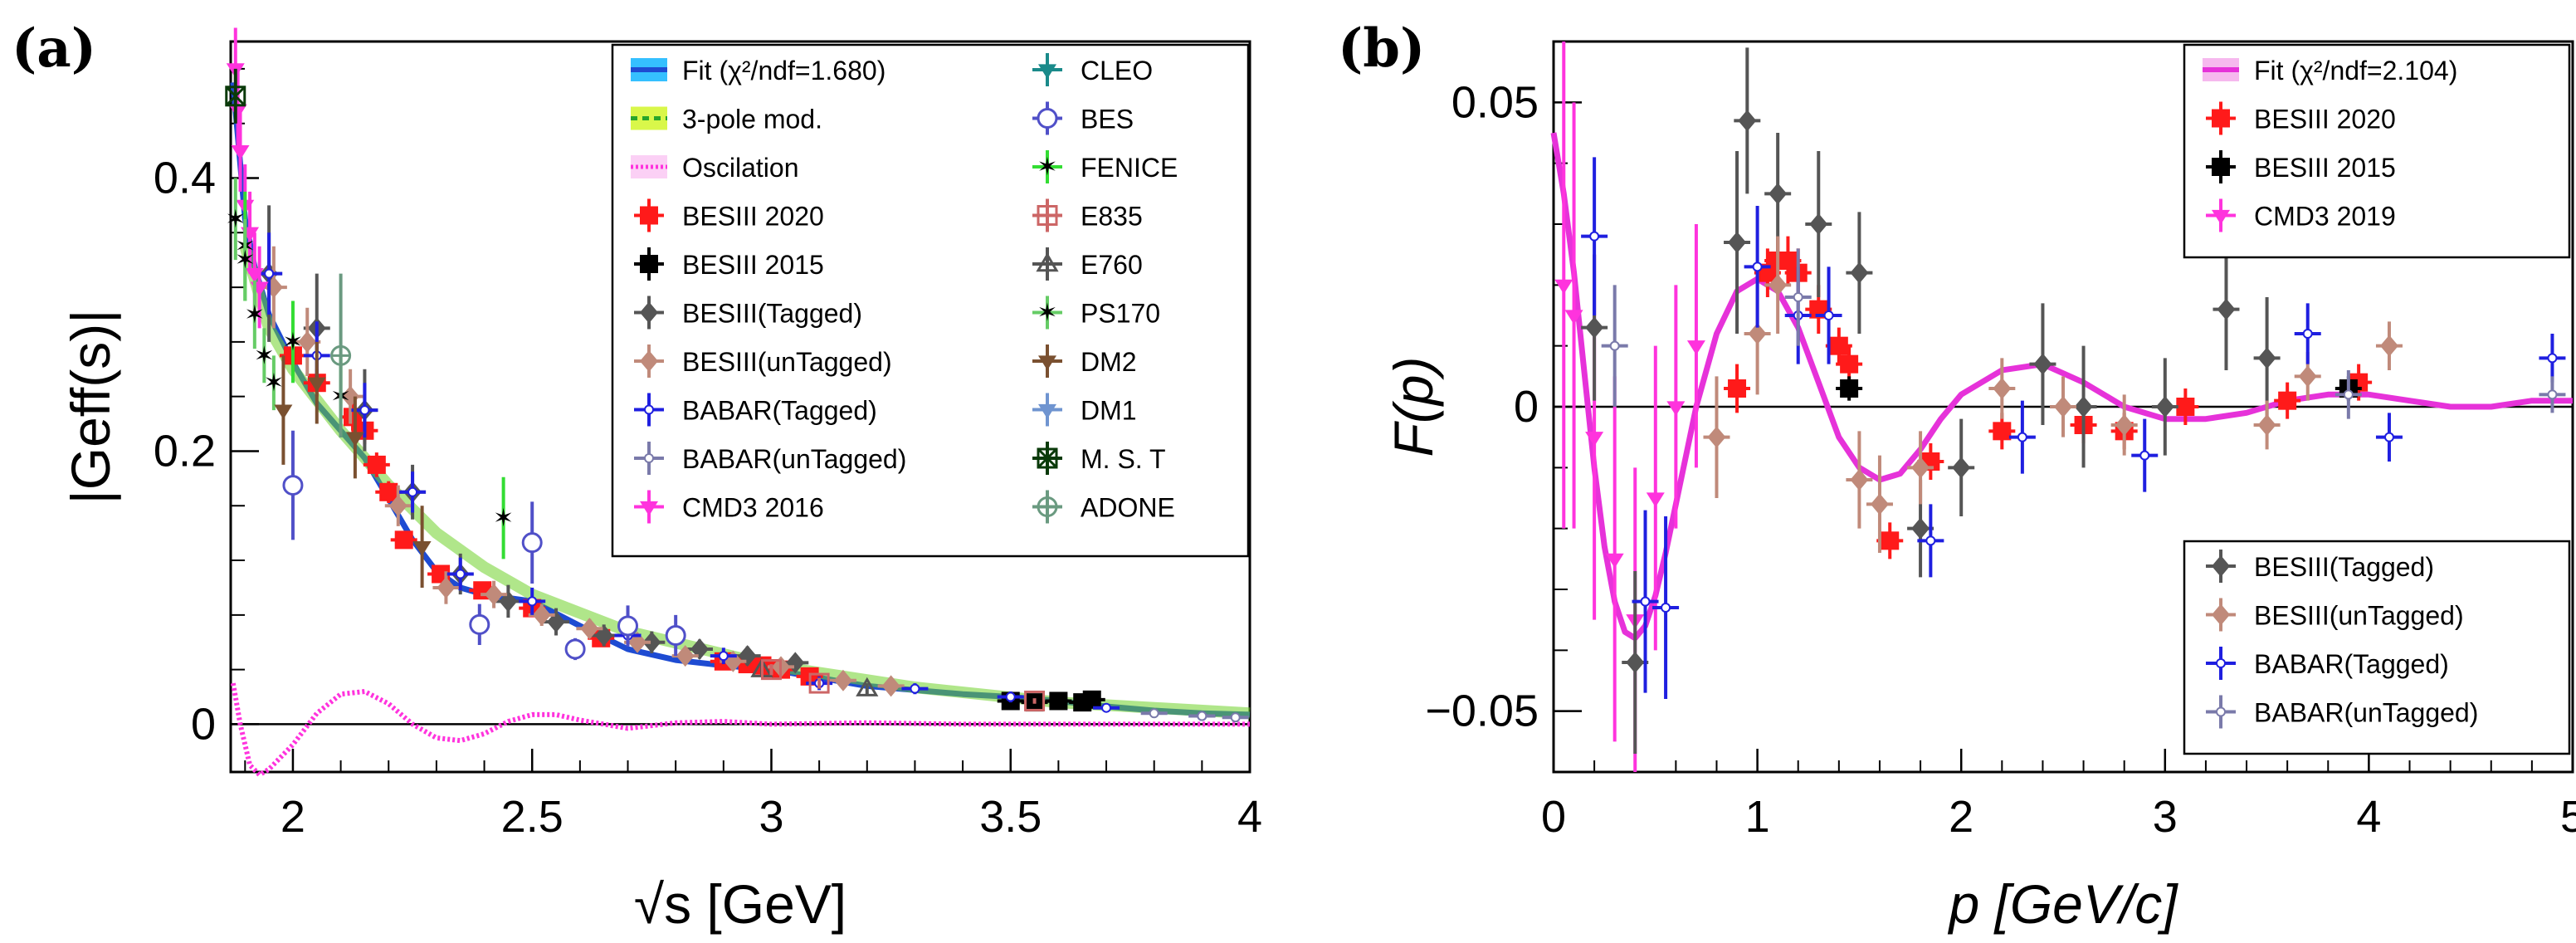 The width and height of the screenshot is (2576, 943). Describe the element at coordinates (1103, 507) in the screenshot. I see `legend-item-adone: ADONE` at that location.